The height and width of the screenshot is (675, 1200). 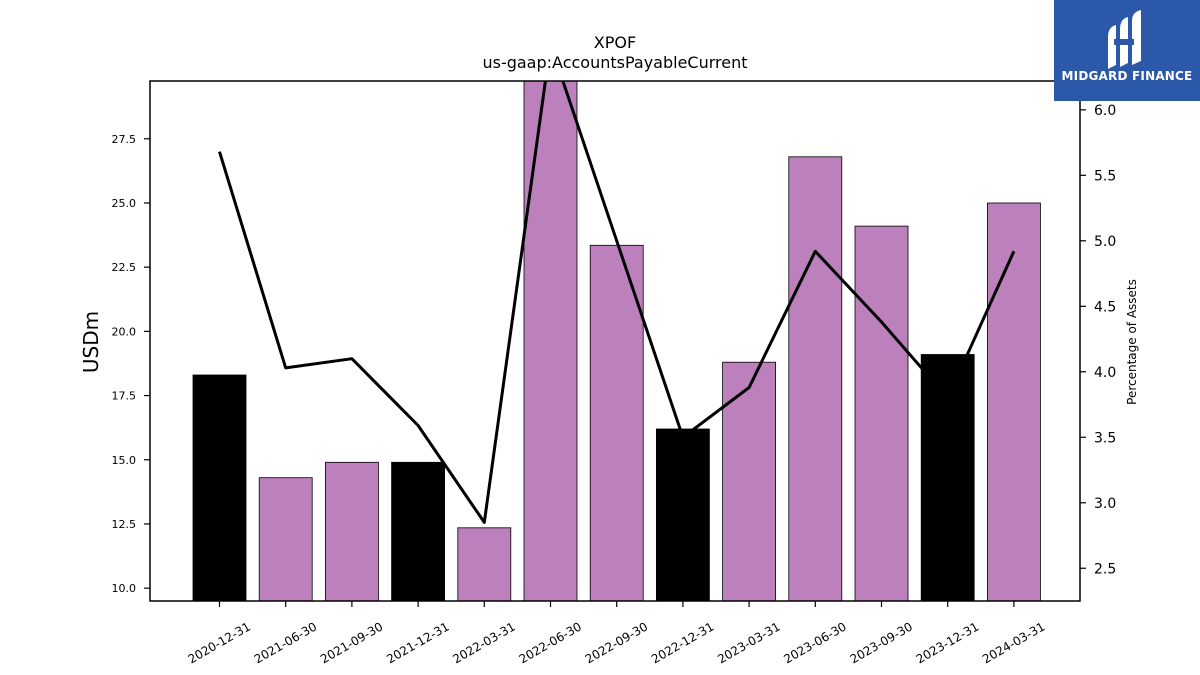 What do you see at coordinates (351, 642) in the screenshot?
I see `x-tick-label: 2021-09-30` at bounding box center [351, 642].